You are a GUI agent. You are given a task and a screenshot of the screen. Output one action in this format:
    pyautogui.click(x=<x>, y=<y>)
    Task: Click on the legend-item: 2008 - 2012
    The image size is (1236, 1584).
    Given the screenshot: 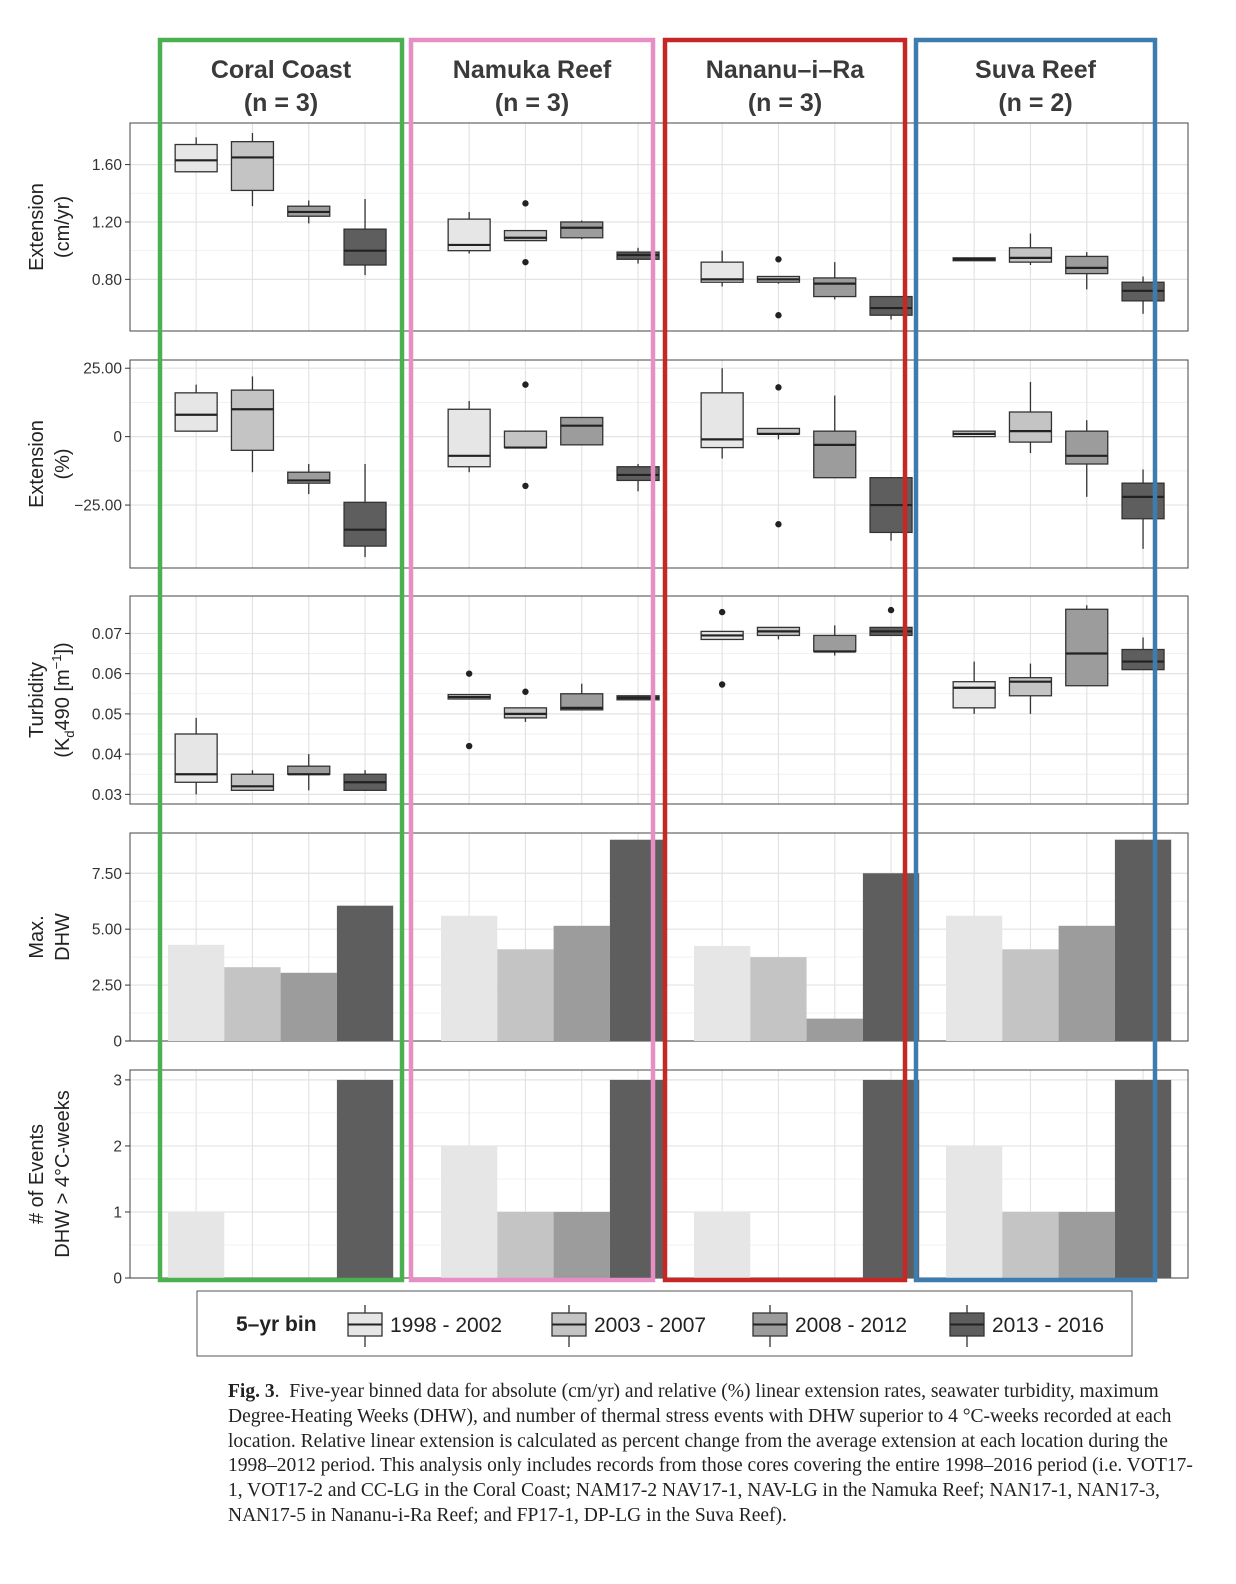 What is the action you would take?
    pyautogui.click(x=829, y=1326)
    